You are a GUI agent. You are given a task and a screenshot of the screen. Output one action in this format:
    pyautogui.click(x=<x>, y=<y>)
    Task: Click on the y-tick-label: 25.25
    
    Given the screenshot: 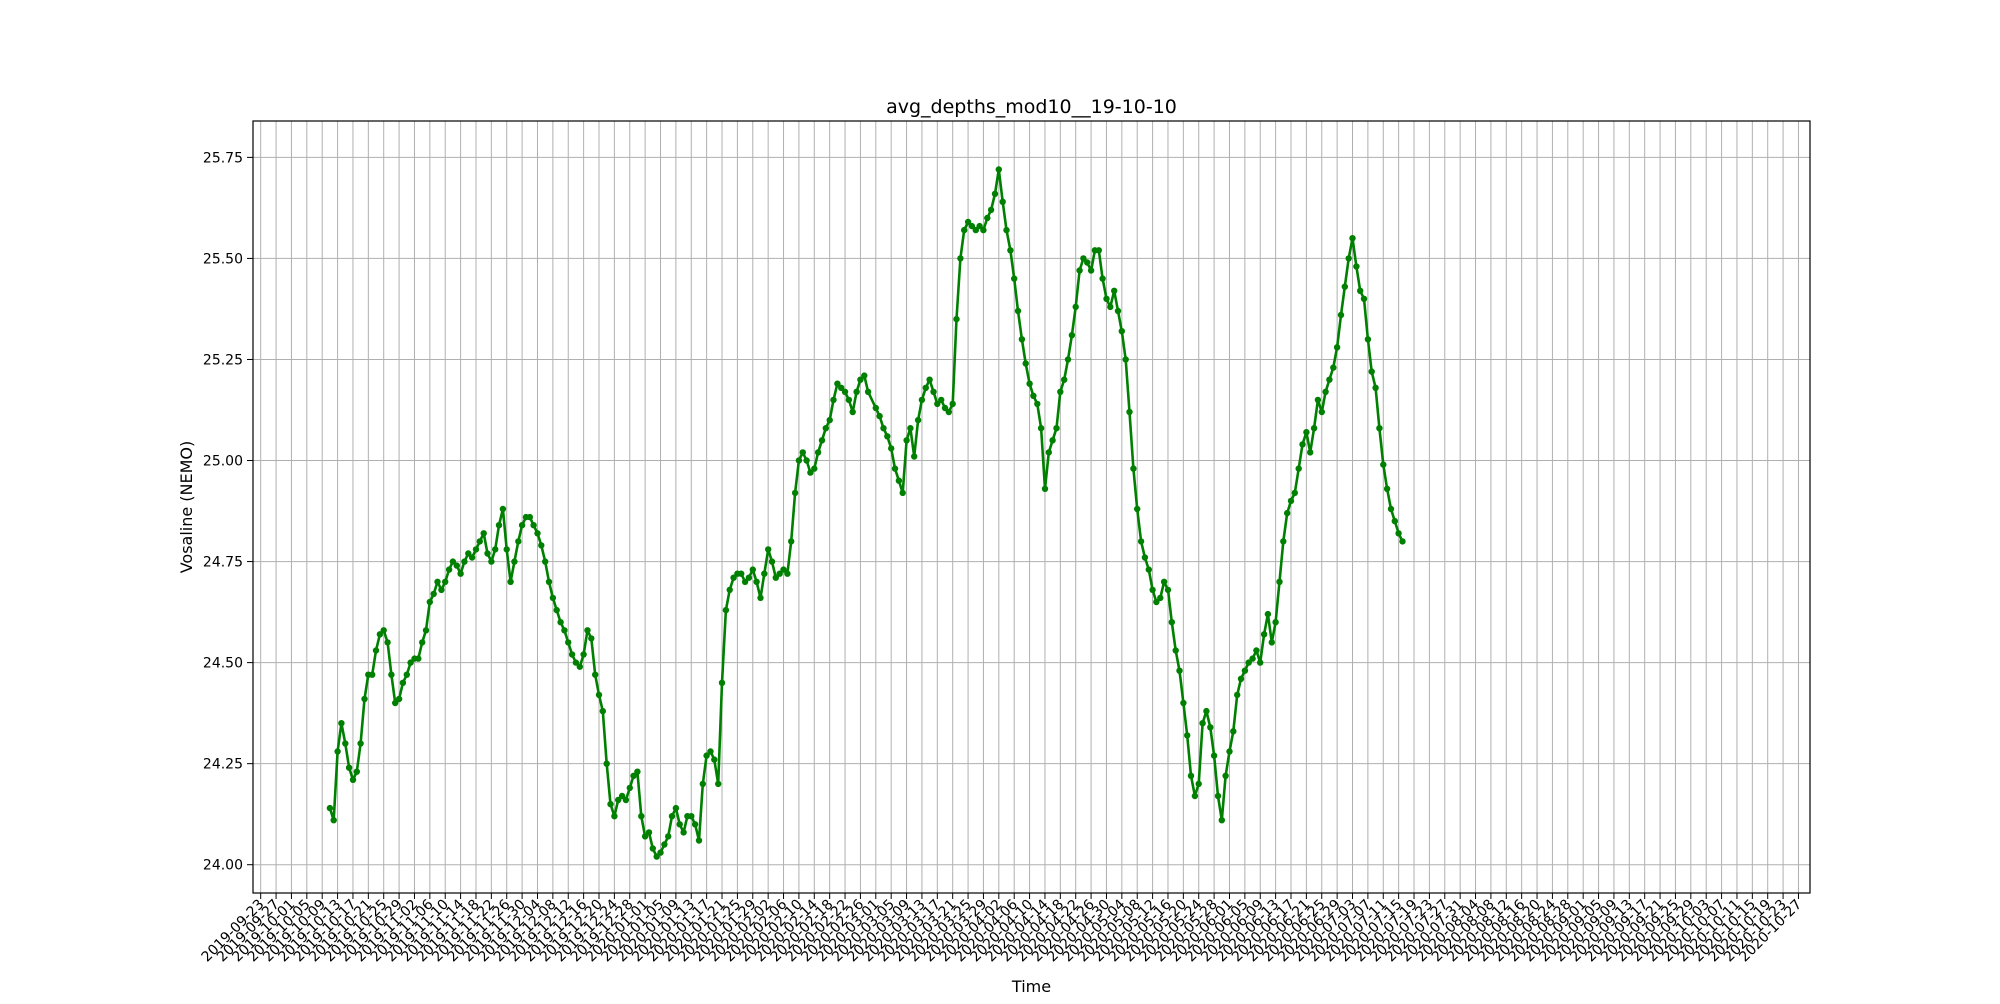 What is the action you would take?
    pyautogui.click(x=223, y=360)
    